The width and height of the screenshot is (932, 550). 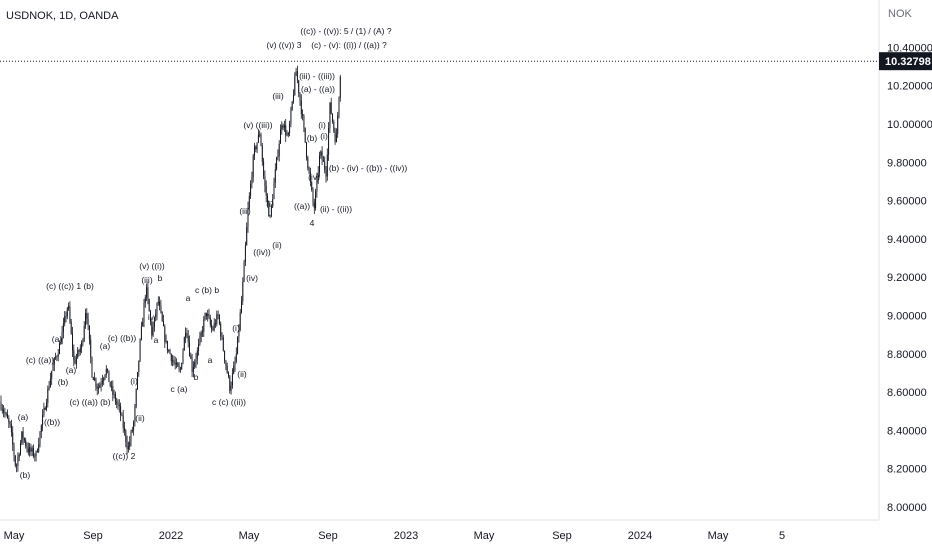 What do you see at coordinates (907, 240) in the screenshot?
I see `price-tick-label: 9.40000` at bounding box center [907, 240].